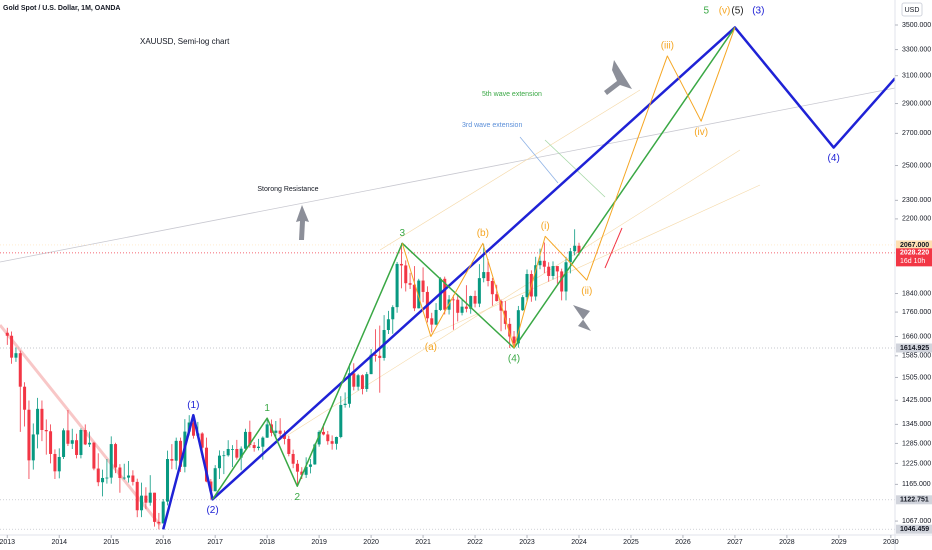 The height and width of the screenshot is (550, 932). What do you see at coordinates (590, 262) in the screenshot?
I see `channel-line` at bounding box center [590, 262].